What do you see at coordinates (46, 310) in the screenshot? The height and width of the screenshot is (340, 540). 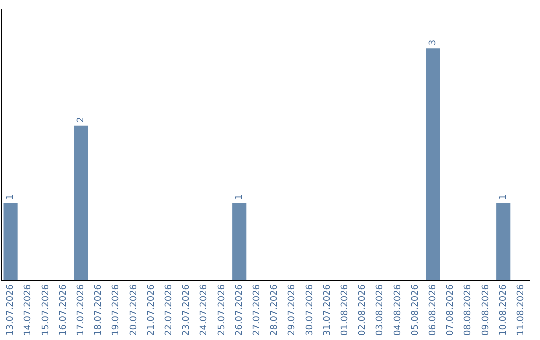 I see `x-tick-label: 15.07.2026` at bounding box center [46, 310].